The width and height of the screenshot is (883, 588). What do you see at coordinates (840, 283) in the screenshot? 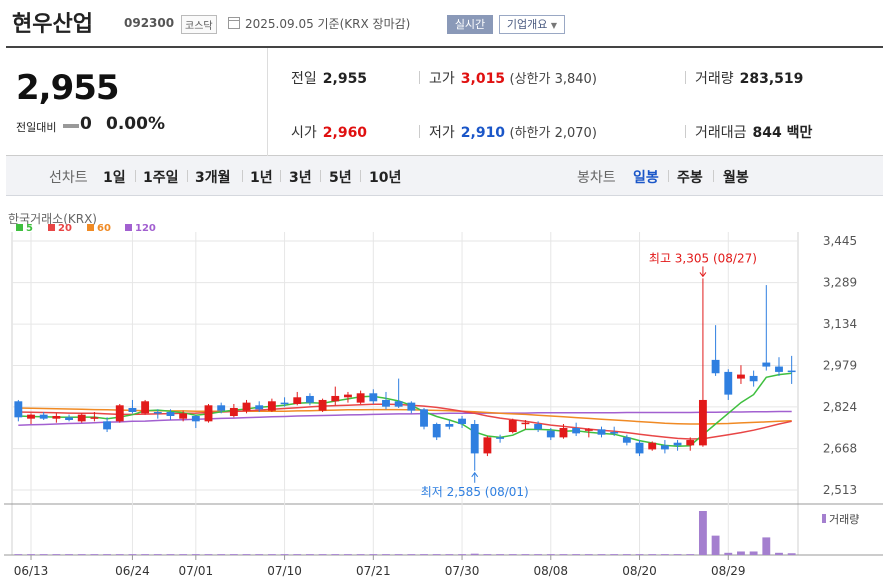
I see `y-tick-label: 3,289` at bounding box center [840, 283].